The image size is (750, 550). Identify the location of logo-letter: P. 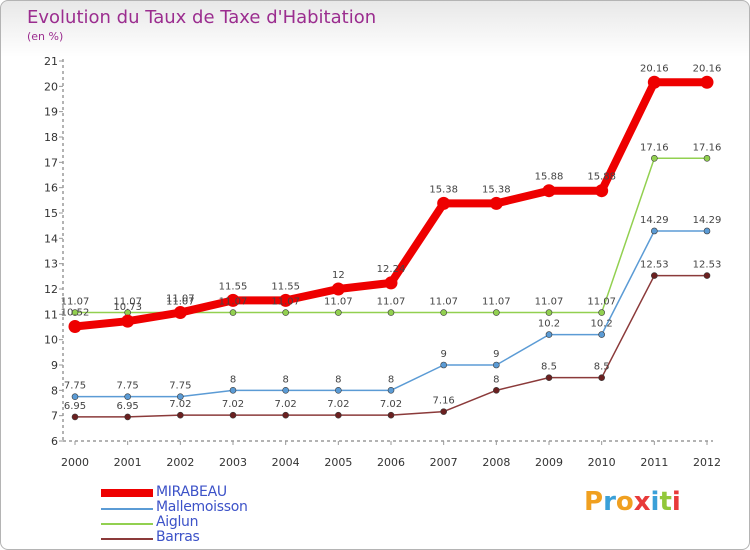
(594, 502).